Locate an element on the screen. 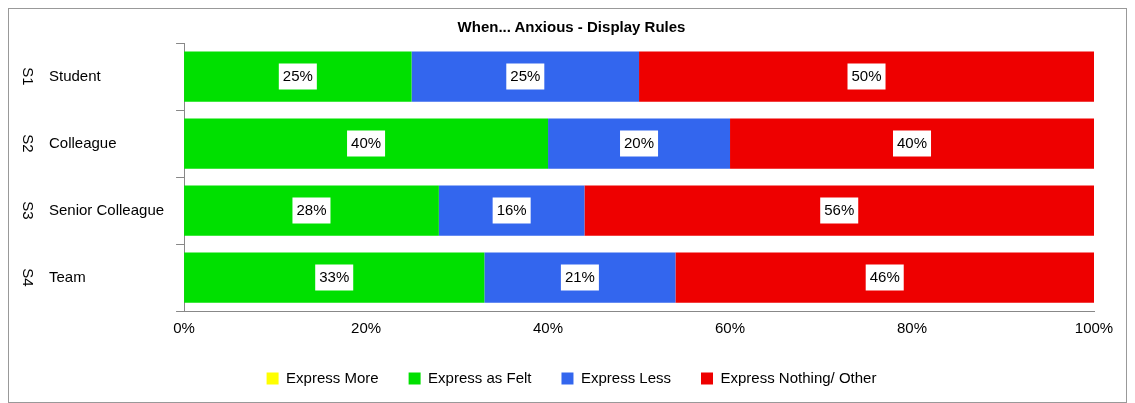 Image resolution: width=1135 pixels, height=403 pixels. text: S1 is located at coordinates (28, 76).